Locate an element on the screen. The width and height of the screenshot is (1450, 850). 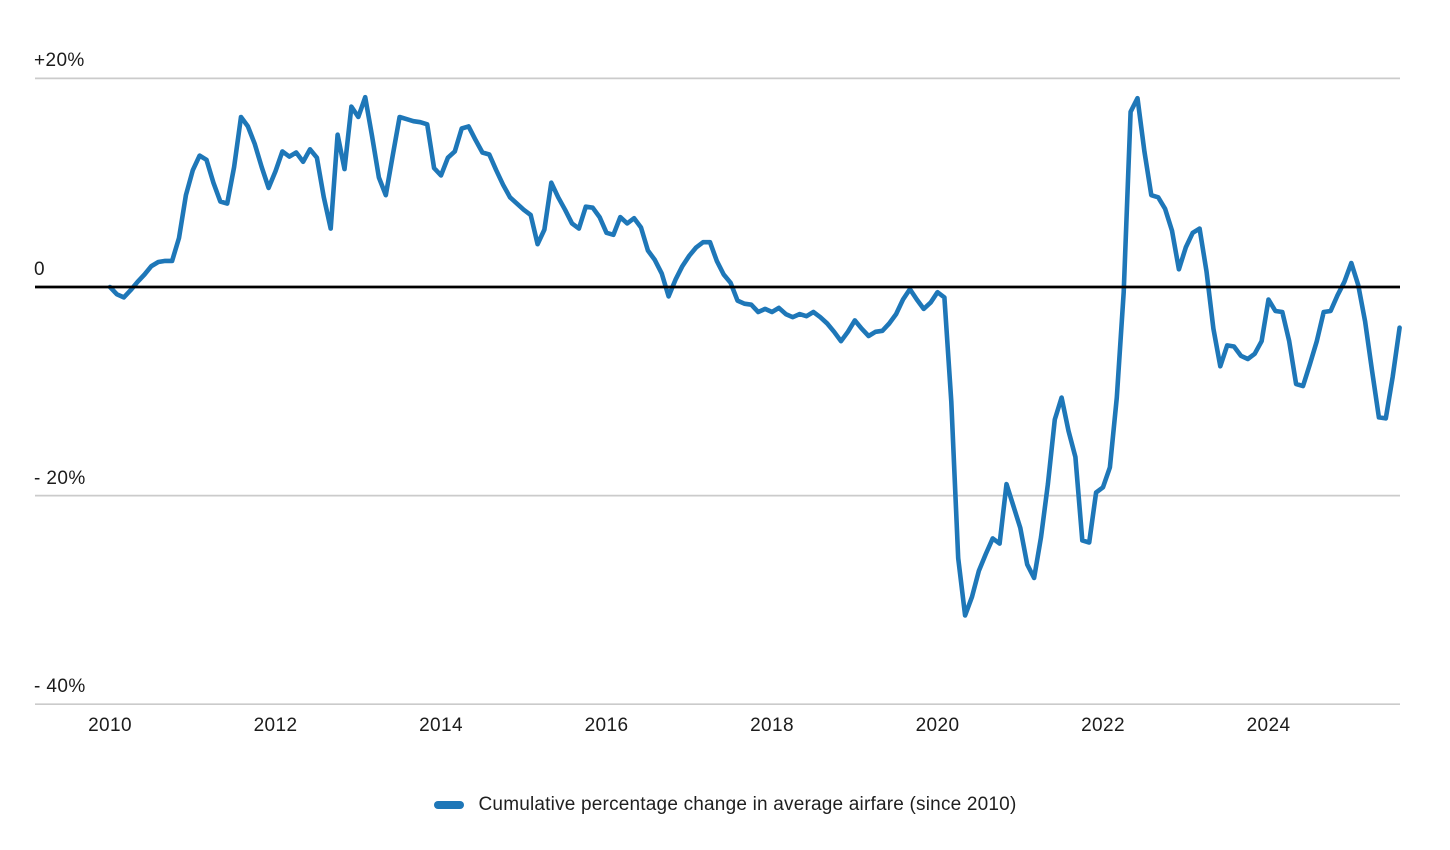
x-tick-label: 2024 is located at coordinates (1268, 725).